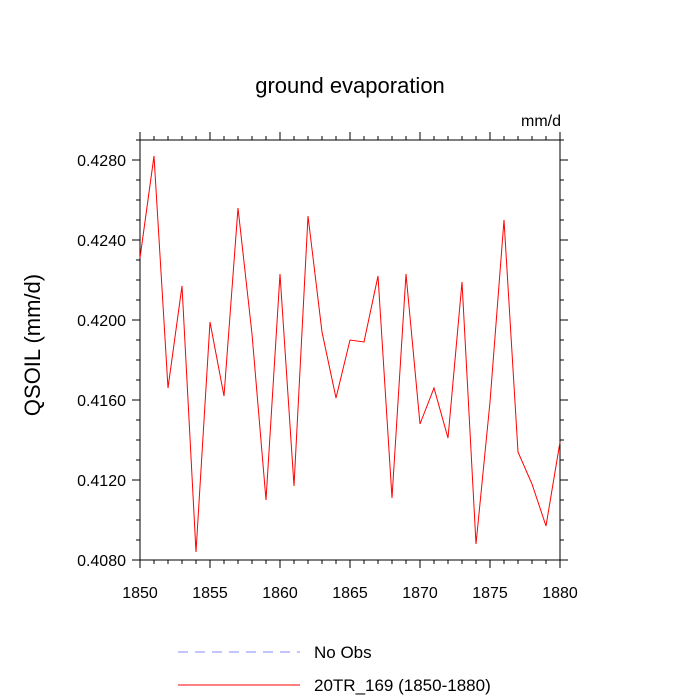 This screenshot has height=700, width=700. Describe the element at coordinates (402, 685) in the screenshot. I see `legend-label-20tr-169: 20TR_169 (1850-1880)` at that location.